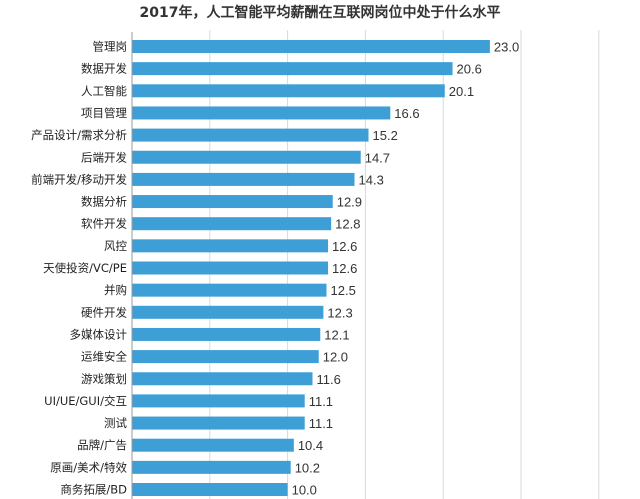 The image size is (640, 499). What do you see at coordinates (79, 135) in the screenshot?
I see `category-label: 产品设计/需求分析` at bounding box center [79, 135].